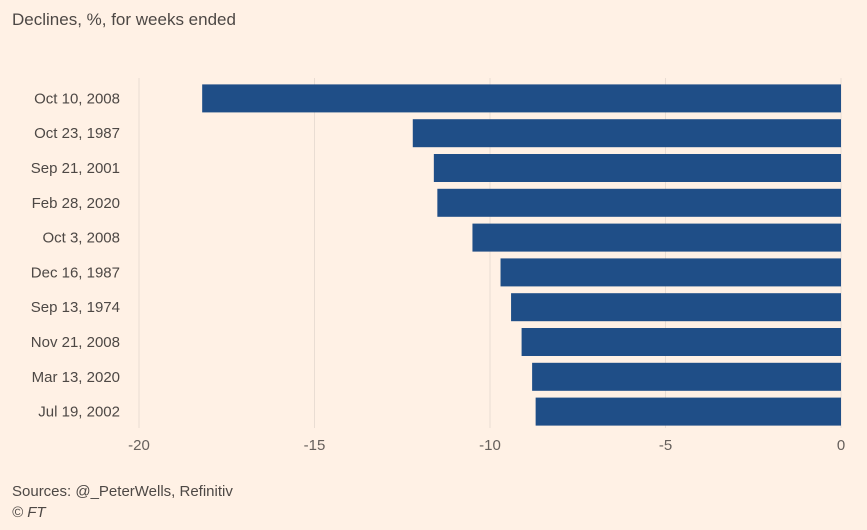 This screenshot has width=867, height=530. Describe the element at coordinates (81, 238) in the screenshot. I see `category-label: Oct 3, 2008` at that location.